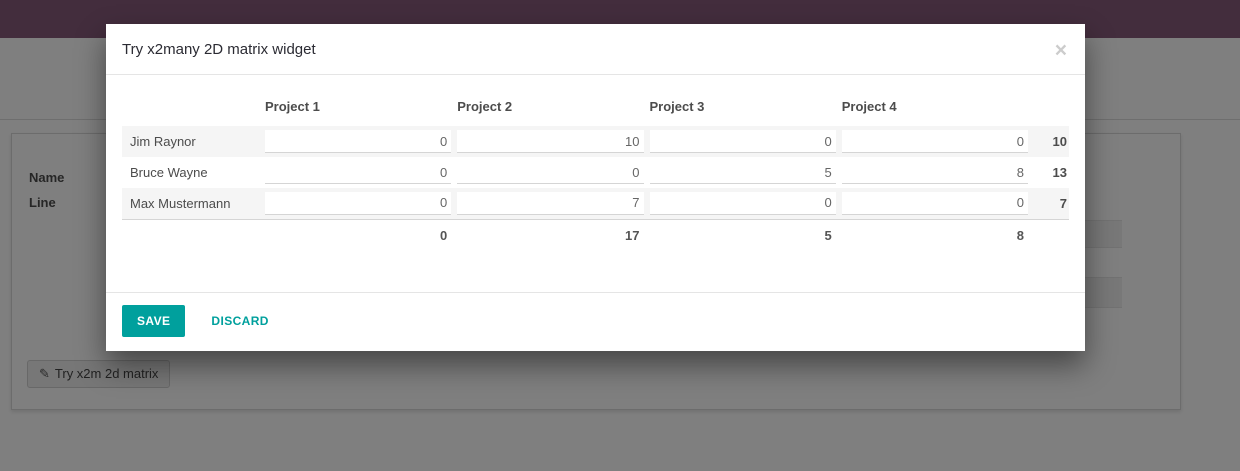 The height and width of the screenshot is (471, 1240). I want to click on row-label: Max Mustermann, so click(180, 203).